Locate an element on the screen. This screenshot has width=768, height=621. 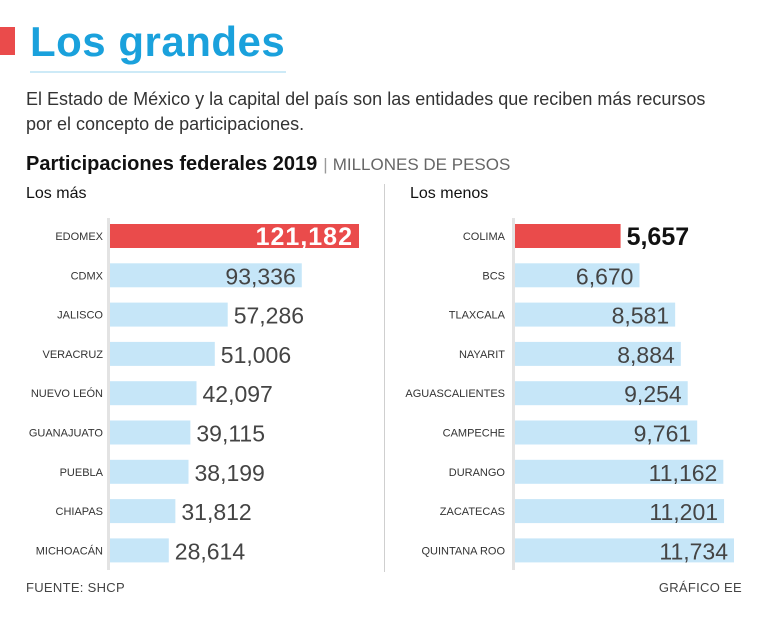
category-label: TLAXCALA is located at coordinates (477, 316).